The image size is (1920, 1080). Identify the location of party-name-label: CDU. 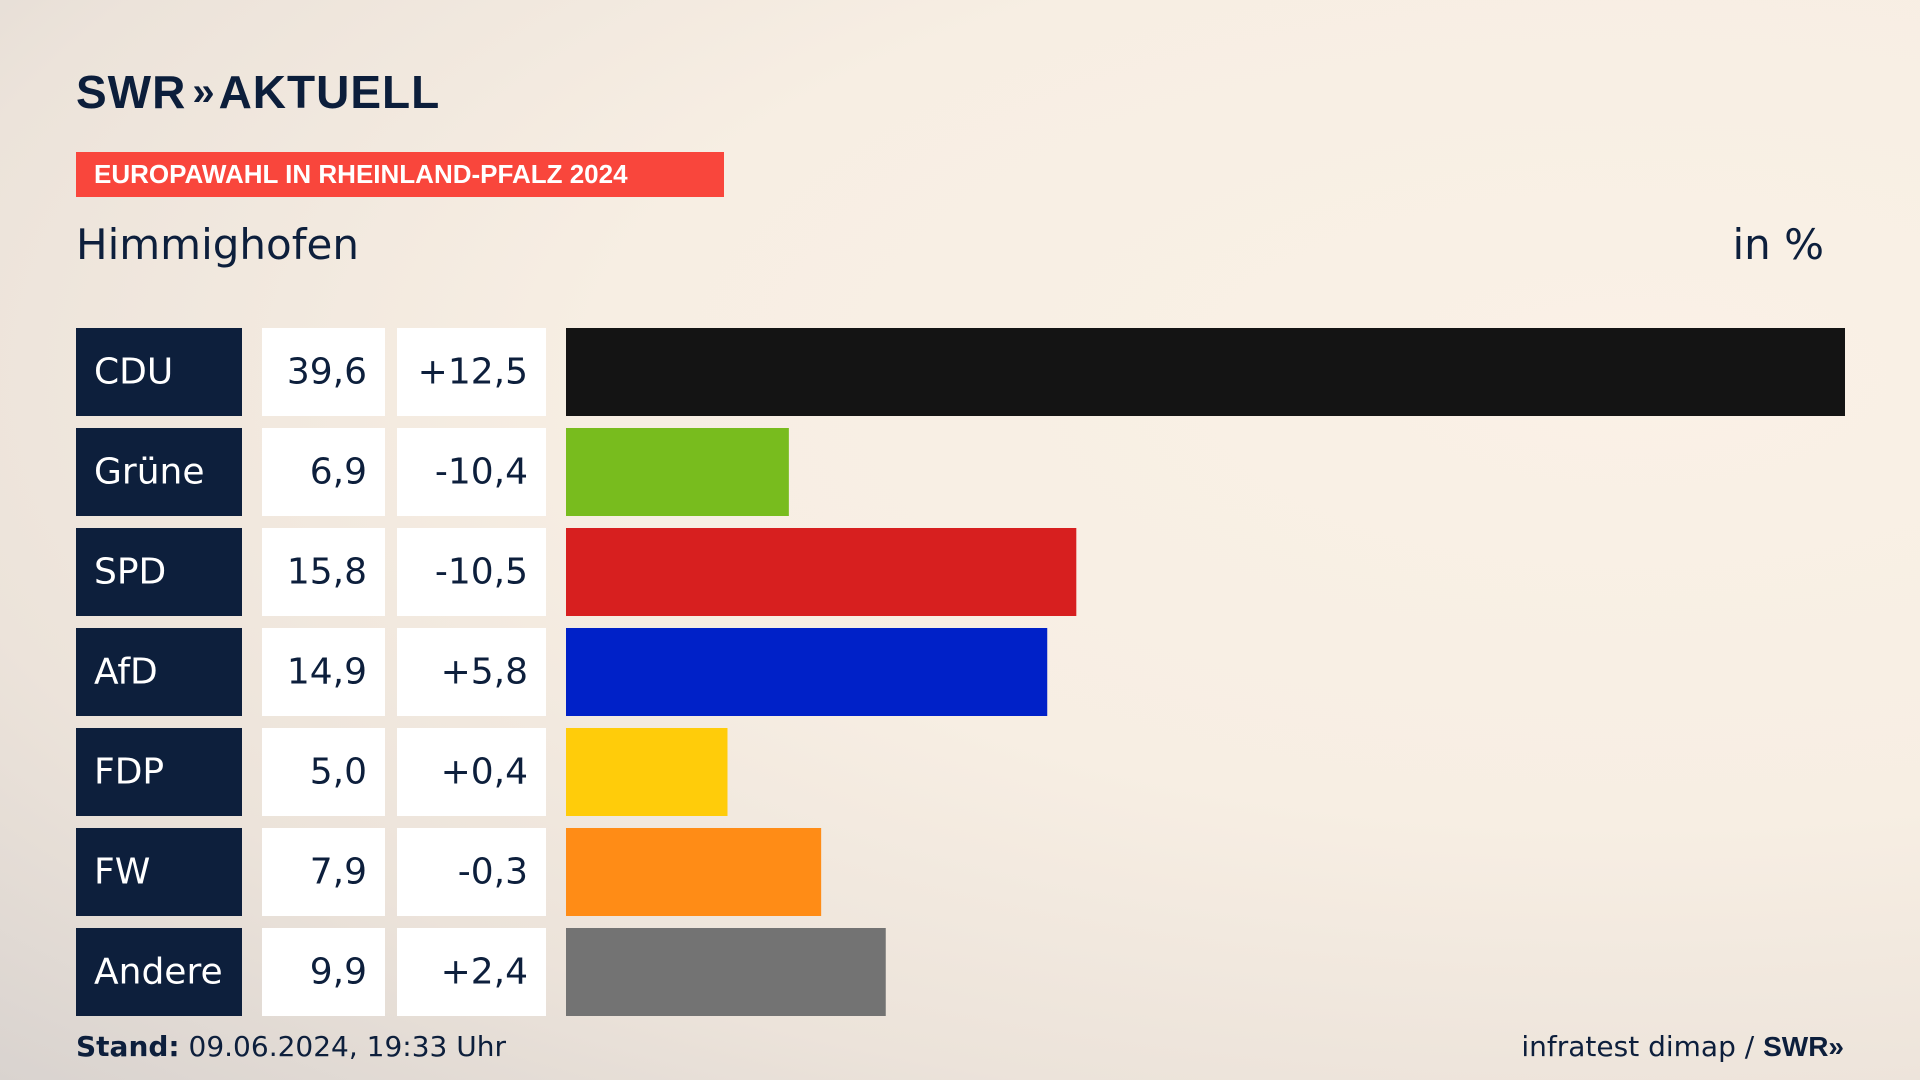
(133, 372).